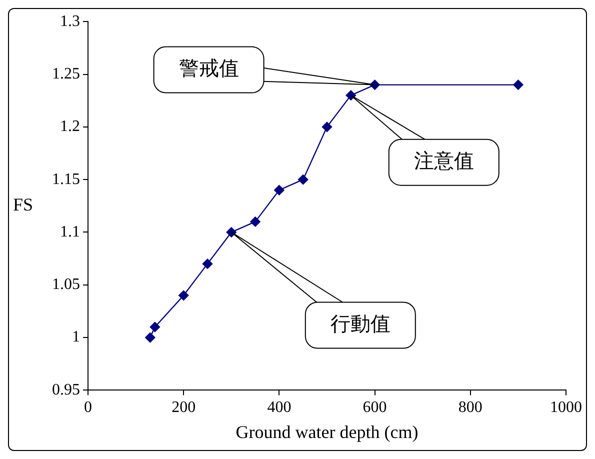 The width and height of the screenshot is (595, 459). I want to click on x-tick-label: 0, so click(88, 407).